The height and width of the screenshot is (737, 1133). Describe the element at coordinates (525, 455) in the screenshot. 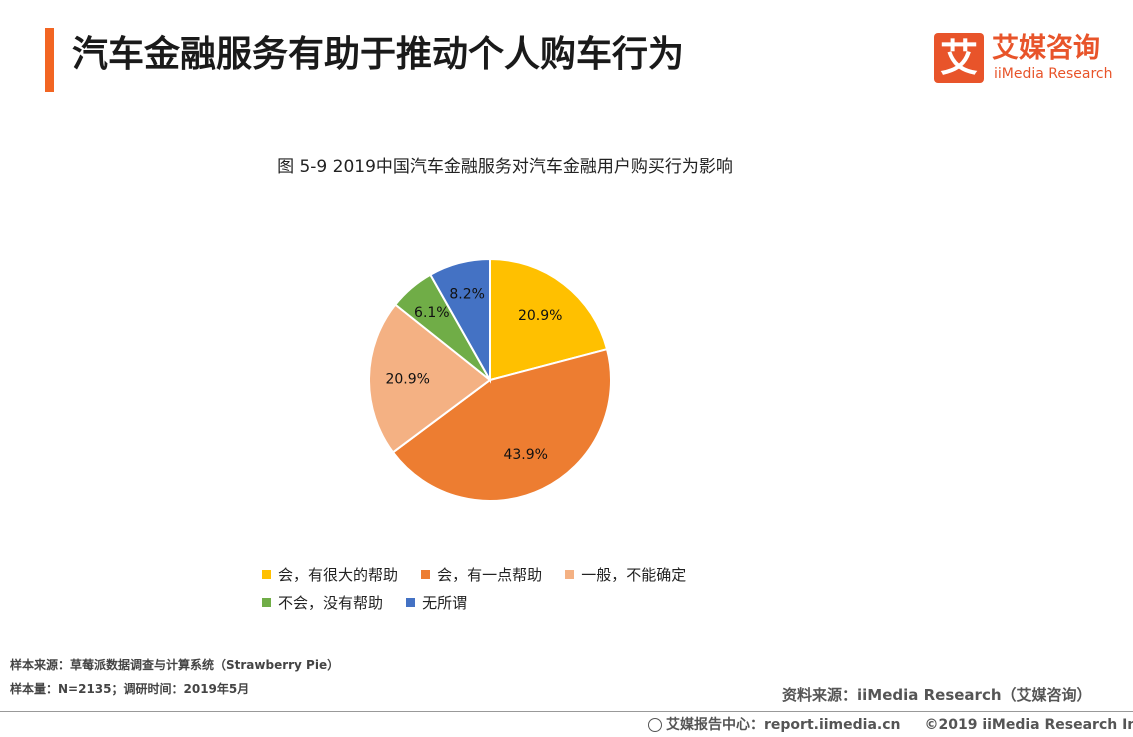

I see `slice-data-label: 43.9%` at that location.